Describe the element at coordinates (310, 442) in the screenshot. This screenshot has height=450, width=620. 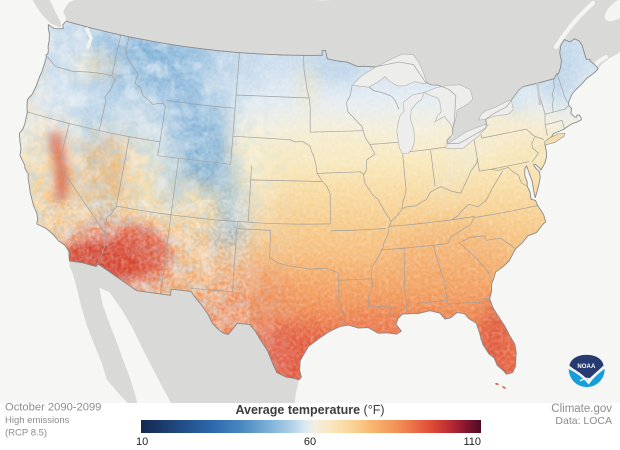
I see `svg-text: 60` at that location.